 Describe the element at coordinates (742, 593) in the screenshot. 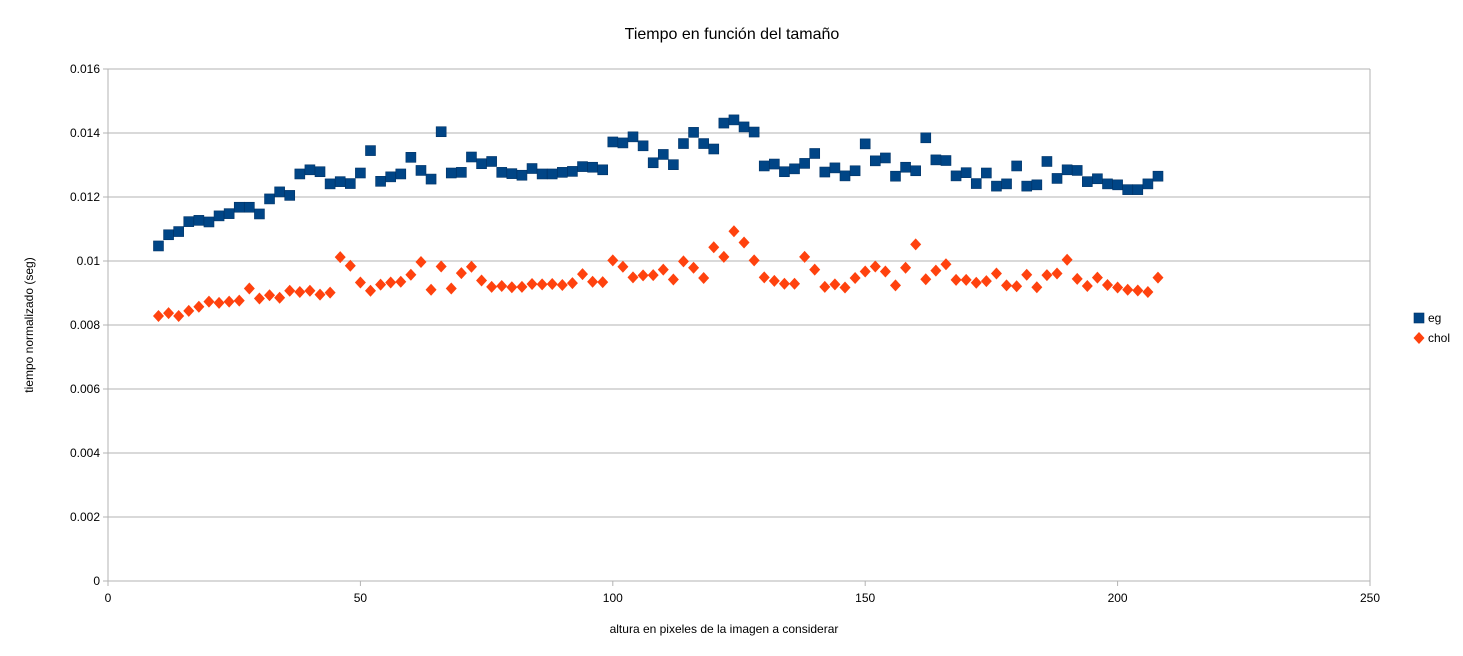

I see `x-axis-ticks: 0 50 100 150 200 250` at that location.